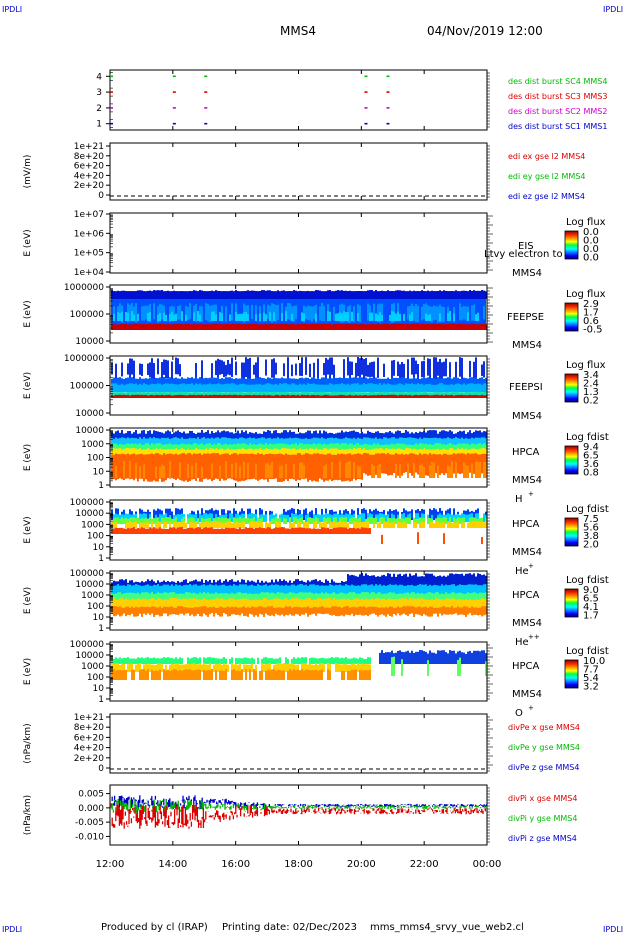 The width and height of the screenshot is (630, 934). What do you see at coordinates (591, 321) in the screenshot?
I see `feepse-panel-colorbar-tick: 0.6` at bounding box center [591, 321].